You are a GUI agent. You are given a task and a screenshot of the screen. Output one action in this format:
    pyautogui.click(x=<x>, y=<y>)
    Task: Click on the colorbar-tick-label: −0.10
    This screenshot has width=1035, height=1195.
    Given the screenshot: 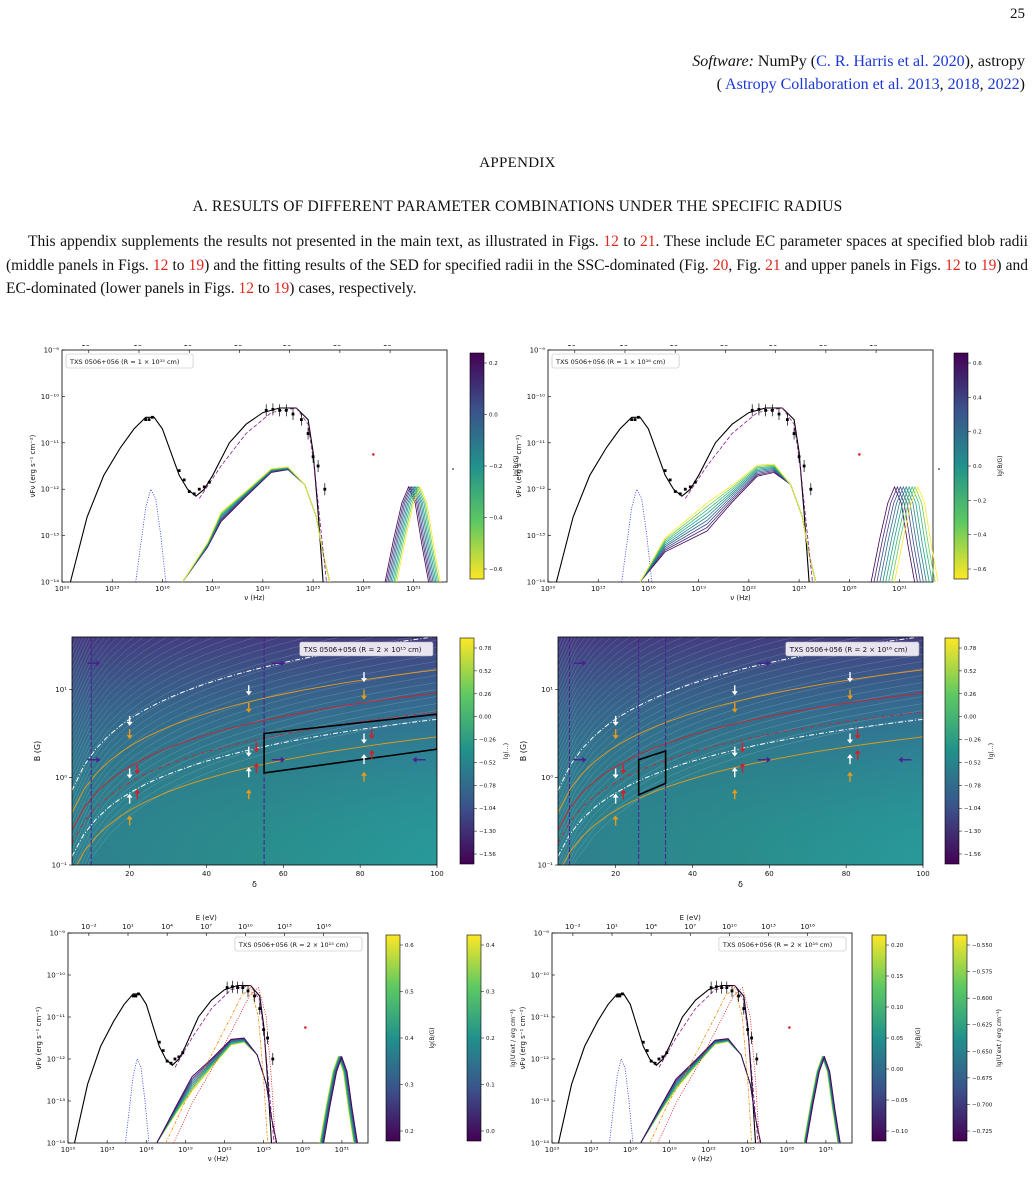 What is the action you would take?
    pyautogui.click(x=899, y=1132)
    